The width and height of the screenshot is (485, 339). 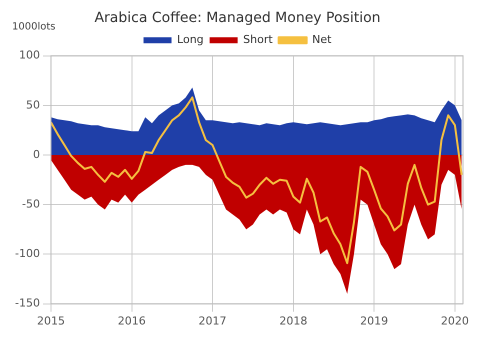 What do you see at coordinates (132, 321) in the screenshot?
I see `x-tick-label: 2016` at bounding box center [132, 321].